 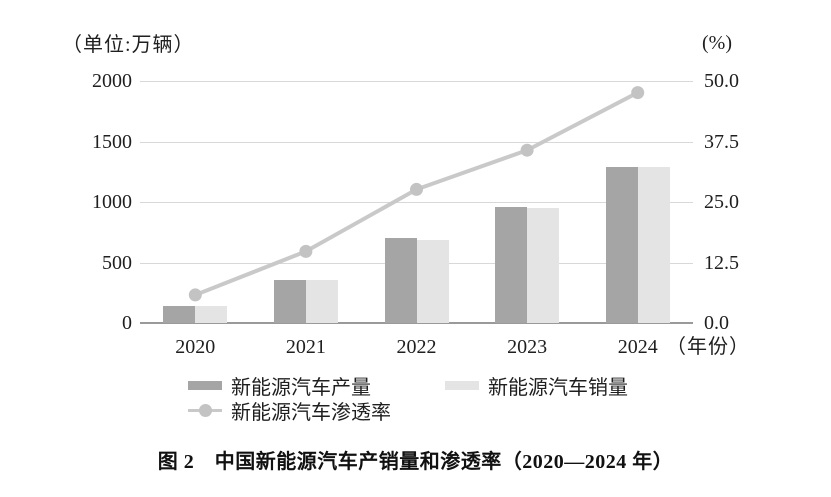 I want to click on legend-item-penetration: 新能源汽车渗透率, so click(x=289, y=410).